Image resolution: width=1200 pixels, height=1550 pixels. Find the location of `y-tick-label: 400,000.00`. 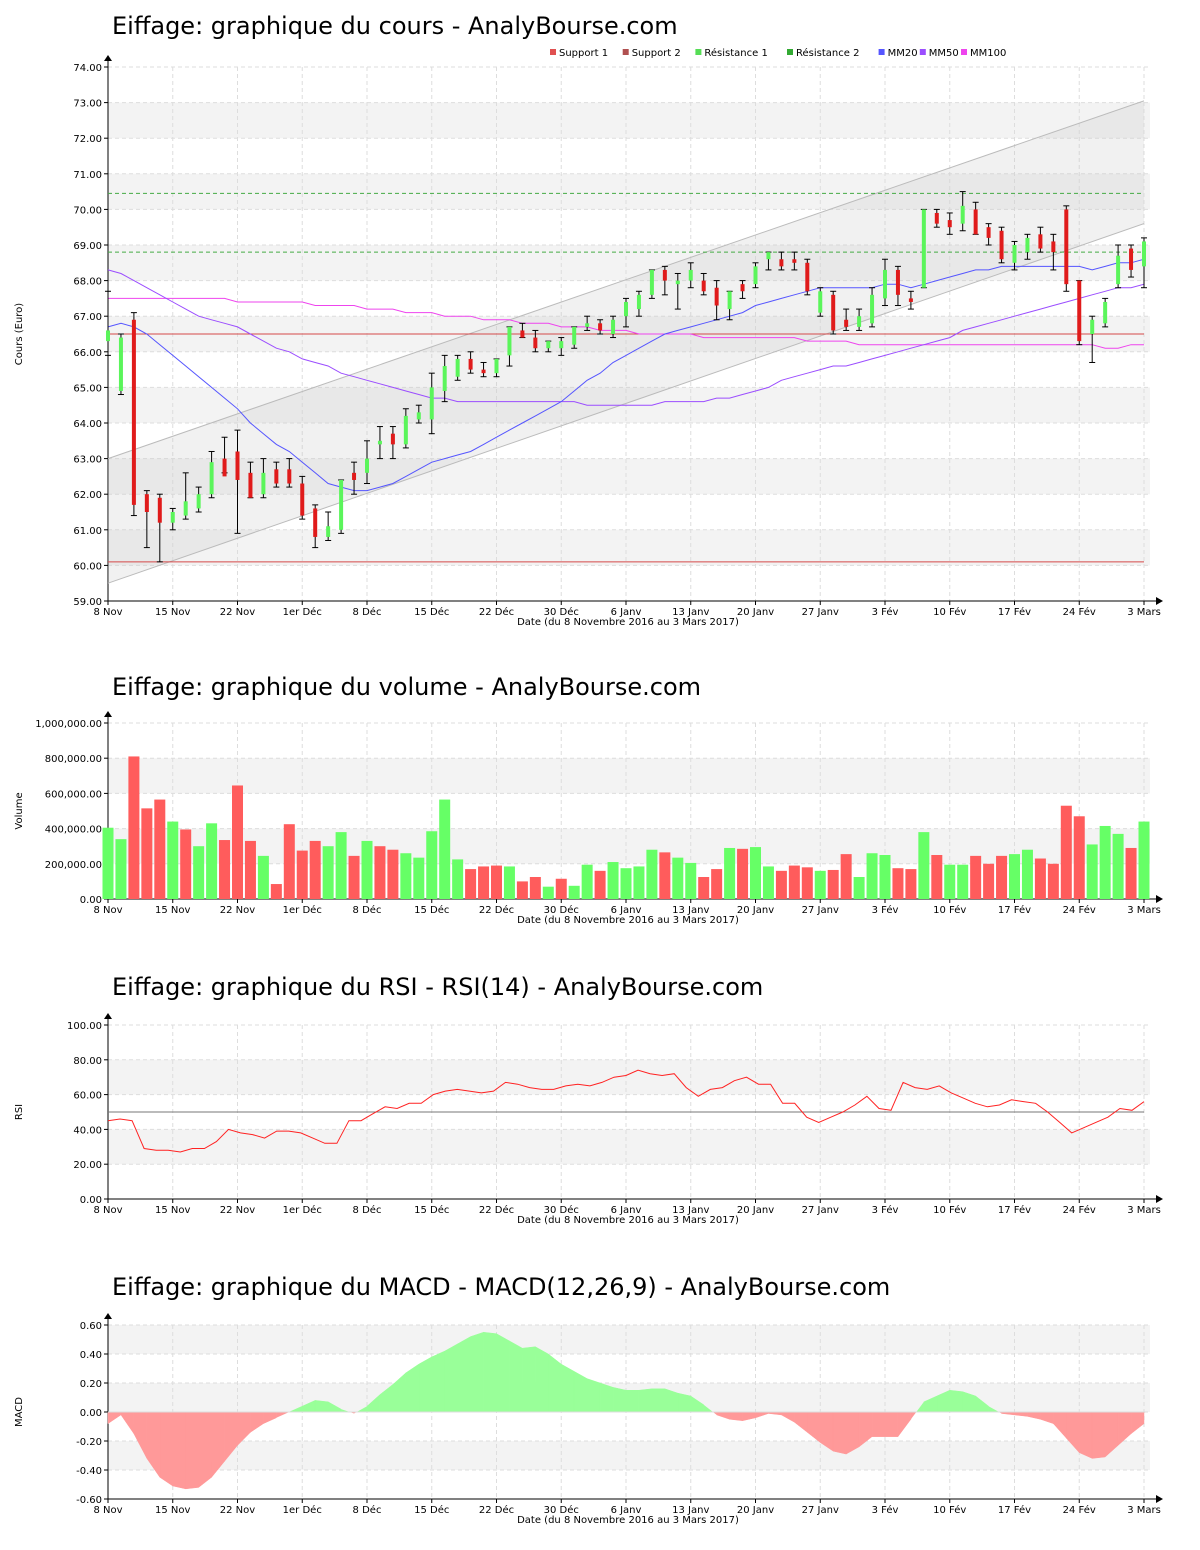

y-tick-label: 400,000.00 is located at coordinates (73, 830).